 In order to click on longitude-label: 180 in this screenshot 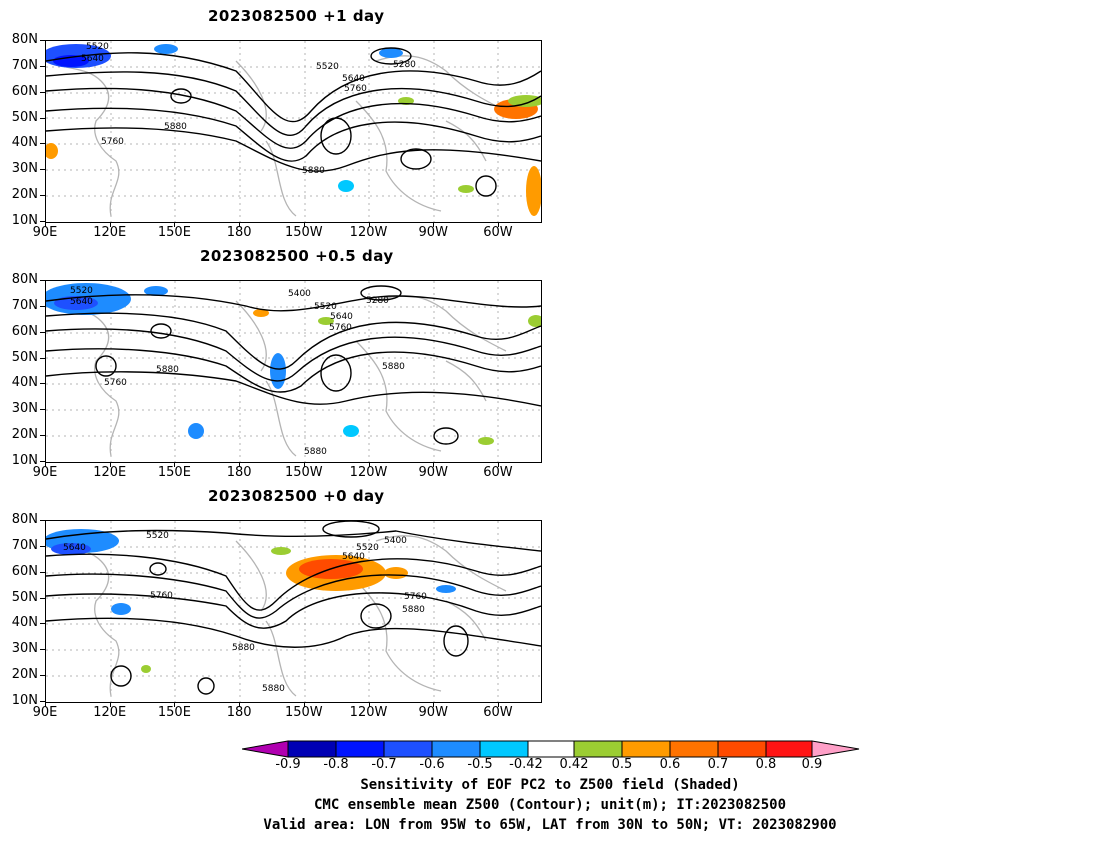, I will do `click(239, 712)`.